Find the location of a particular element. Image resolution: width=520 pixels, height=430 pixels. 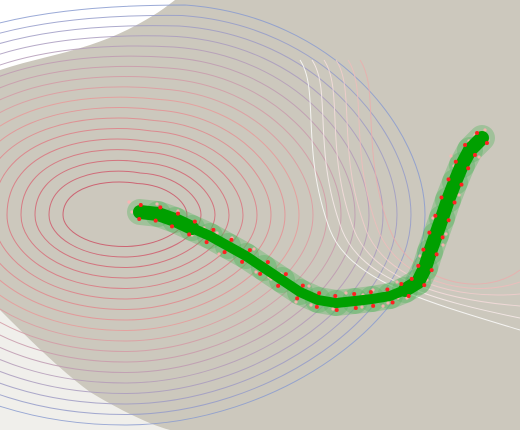

contour-line is located at coordinates (125, 214).